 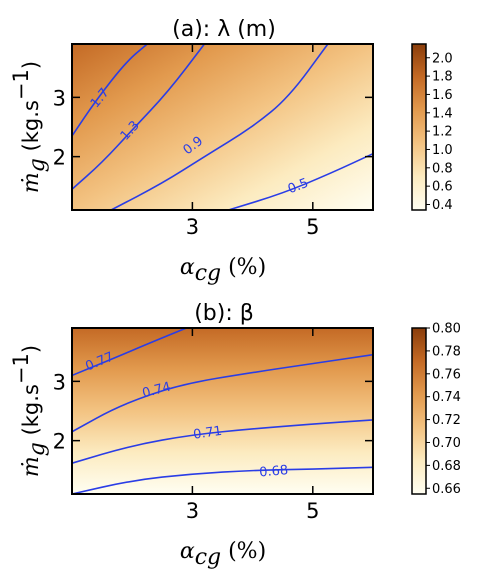 What do you see at coordinates (223, 270) in the screenshot?
I see `panel-a-xlabel: αcg (%)` at bounding box center [223, 270].